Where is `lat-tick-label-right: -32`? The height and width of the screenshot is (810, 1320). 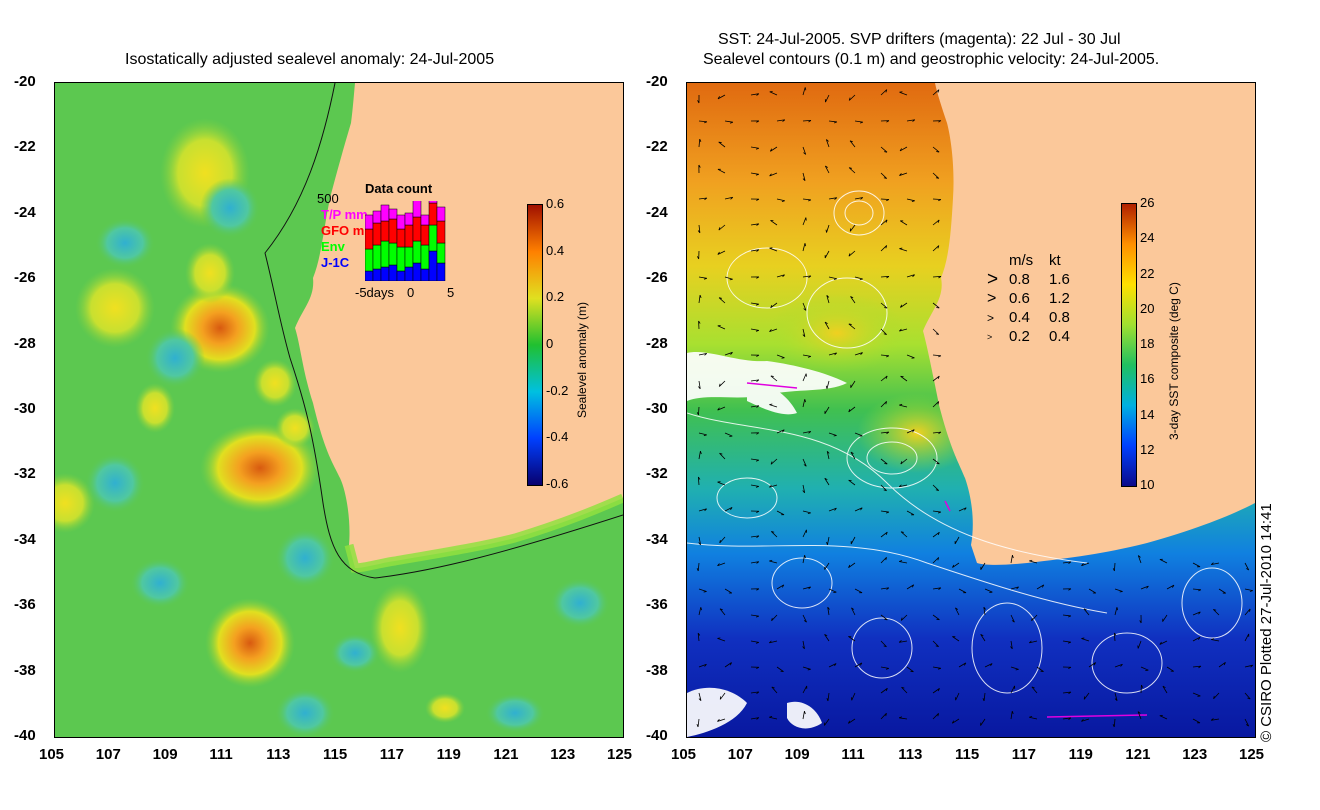
lat-tick-label-right: -32 is located at coordinates (657, 474).